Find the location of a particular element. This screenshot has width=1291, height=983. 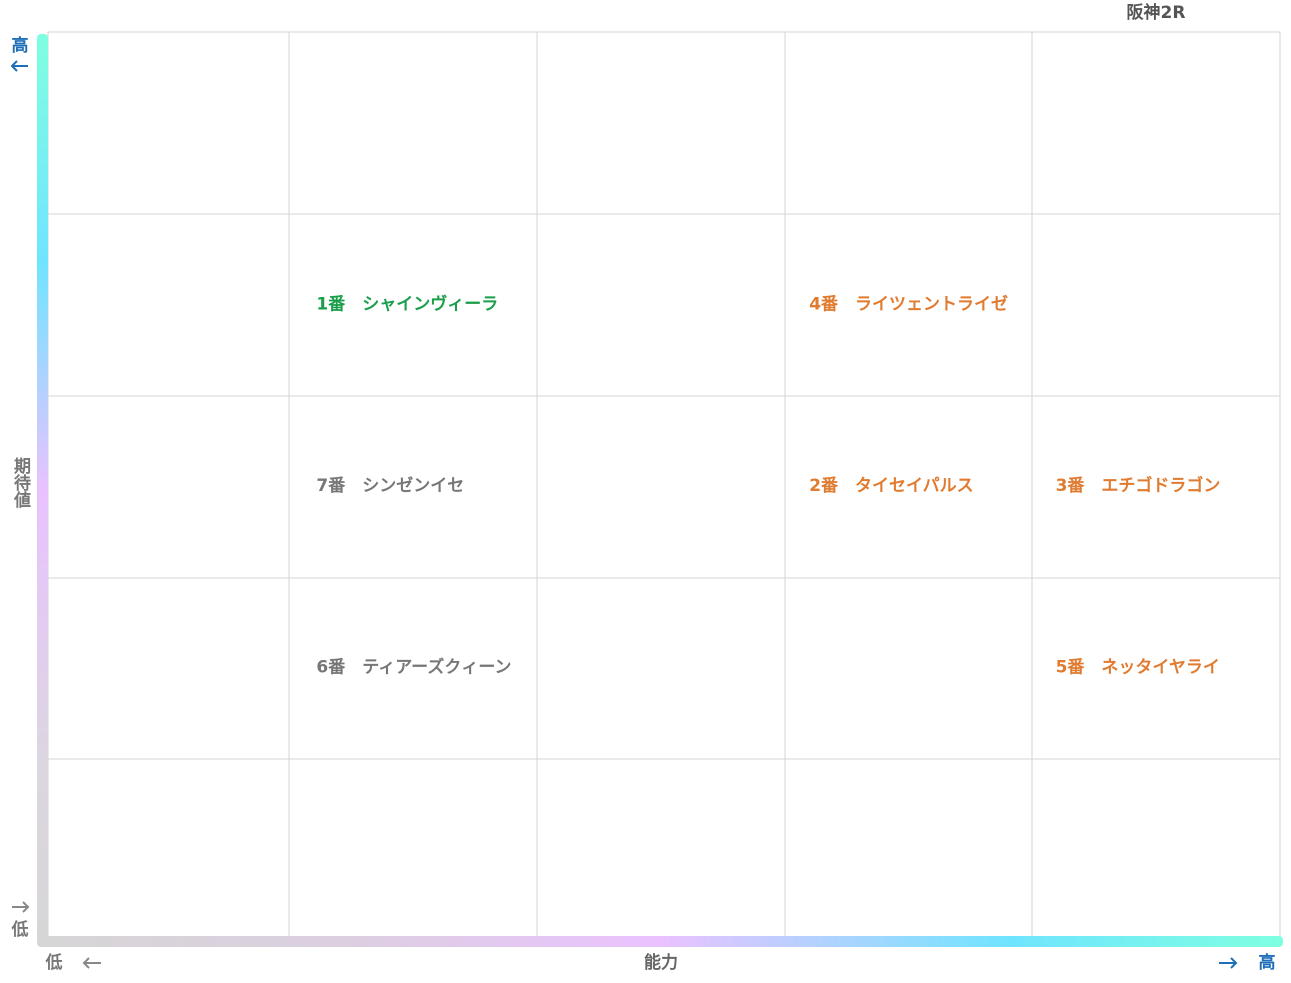

title: 阪神2R is located at coordinates (1156, 12).